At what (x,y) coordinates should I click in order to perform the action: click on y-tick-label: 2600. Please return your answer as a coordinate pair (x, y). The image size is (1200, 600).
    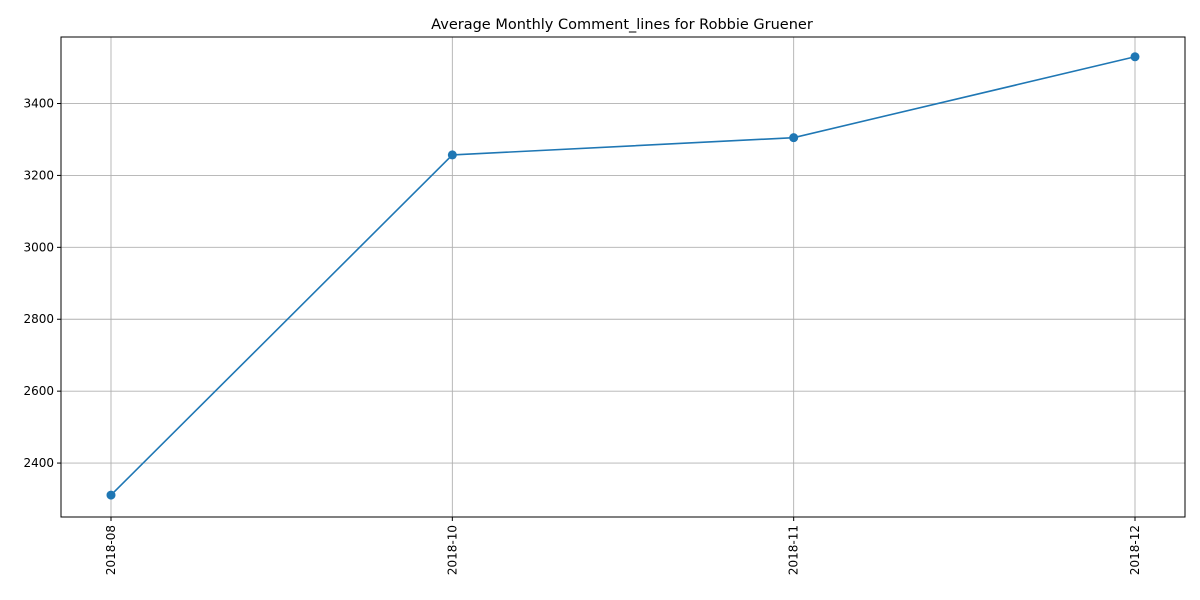
    Looking at the image, I should click on (38, 391).